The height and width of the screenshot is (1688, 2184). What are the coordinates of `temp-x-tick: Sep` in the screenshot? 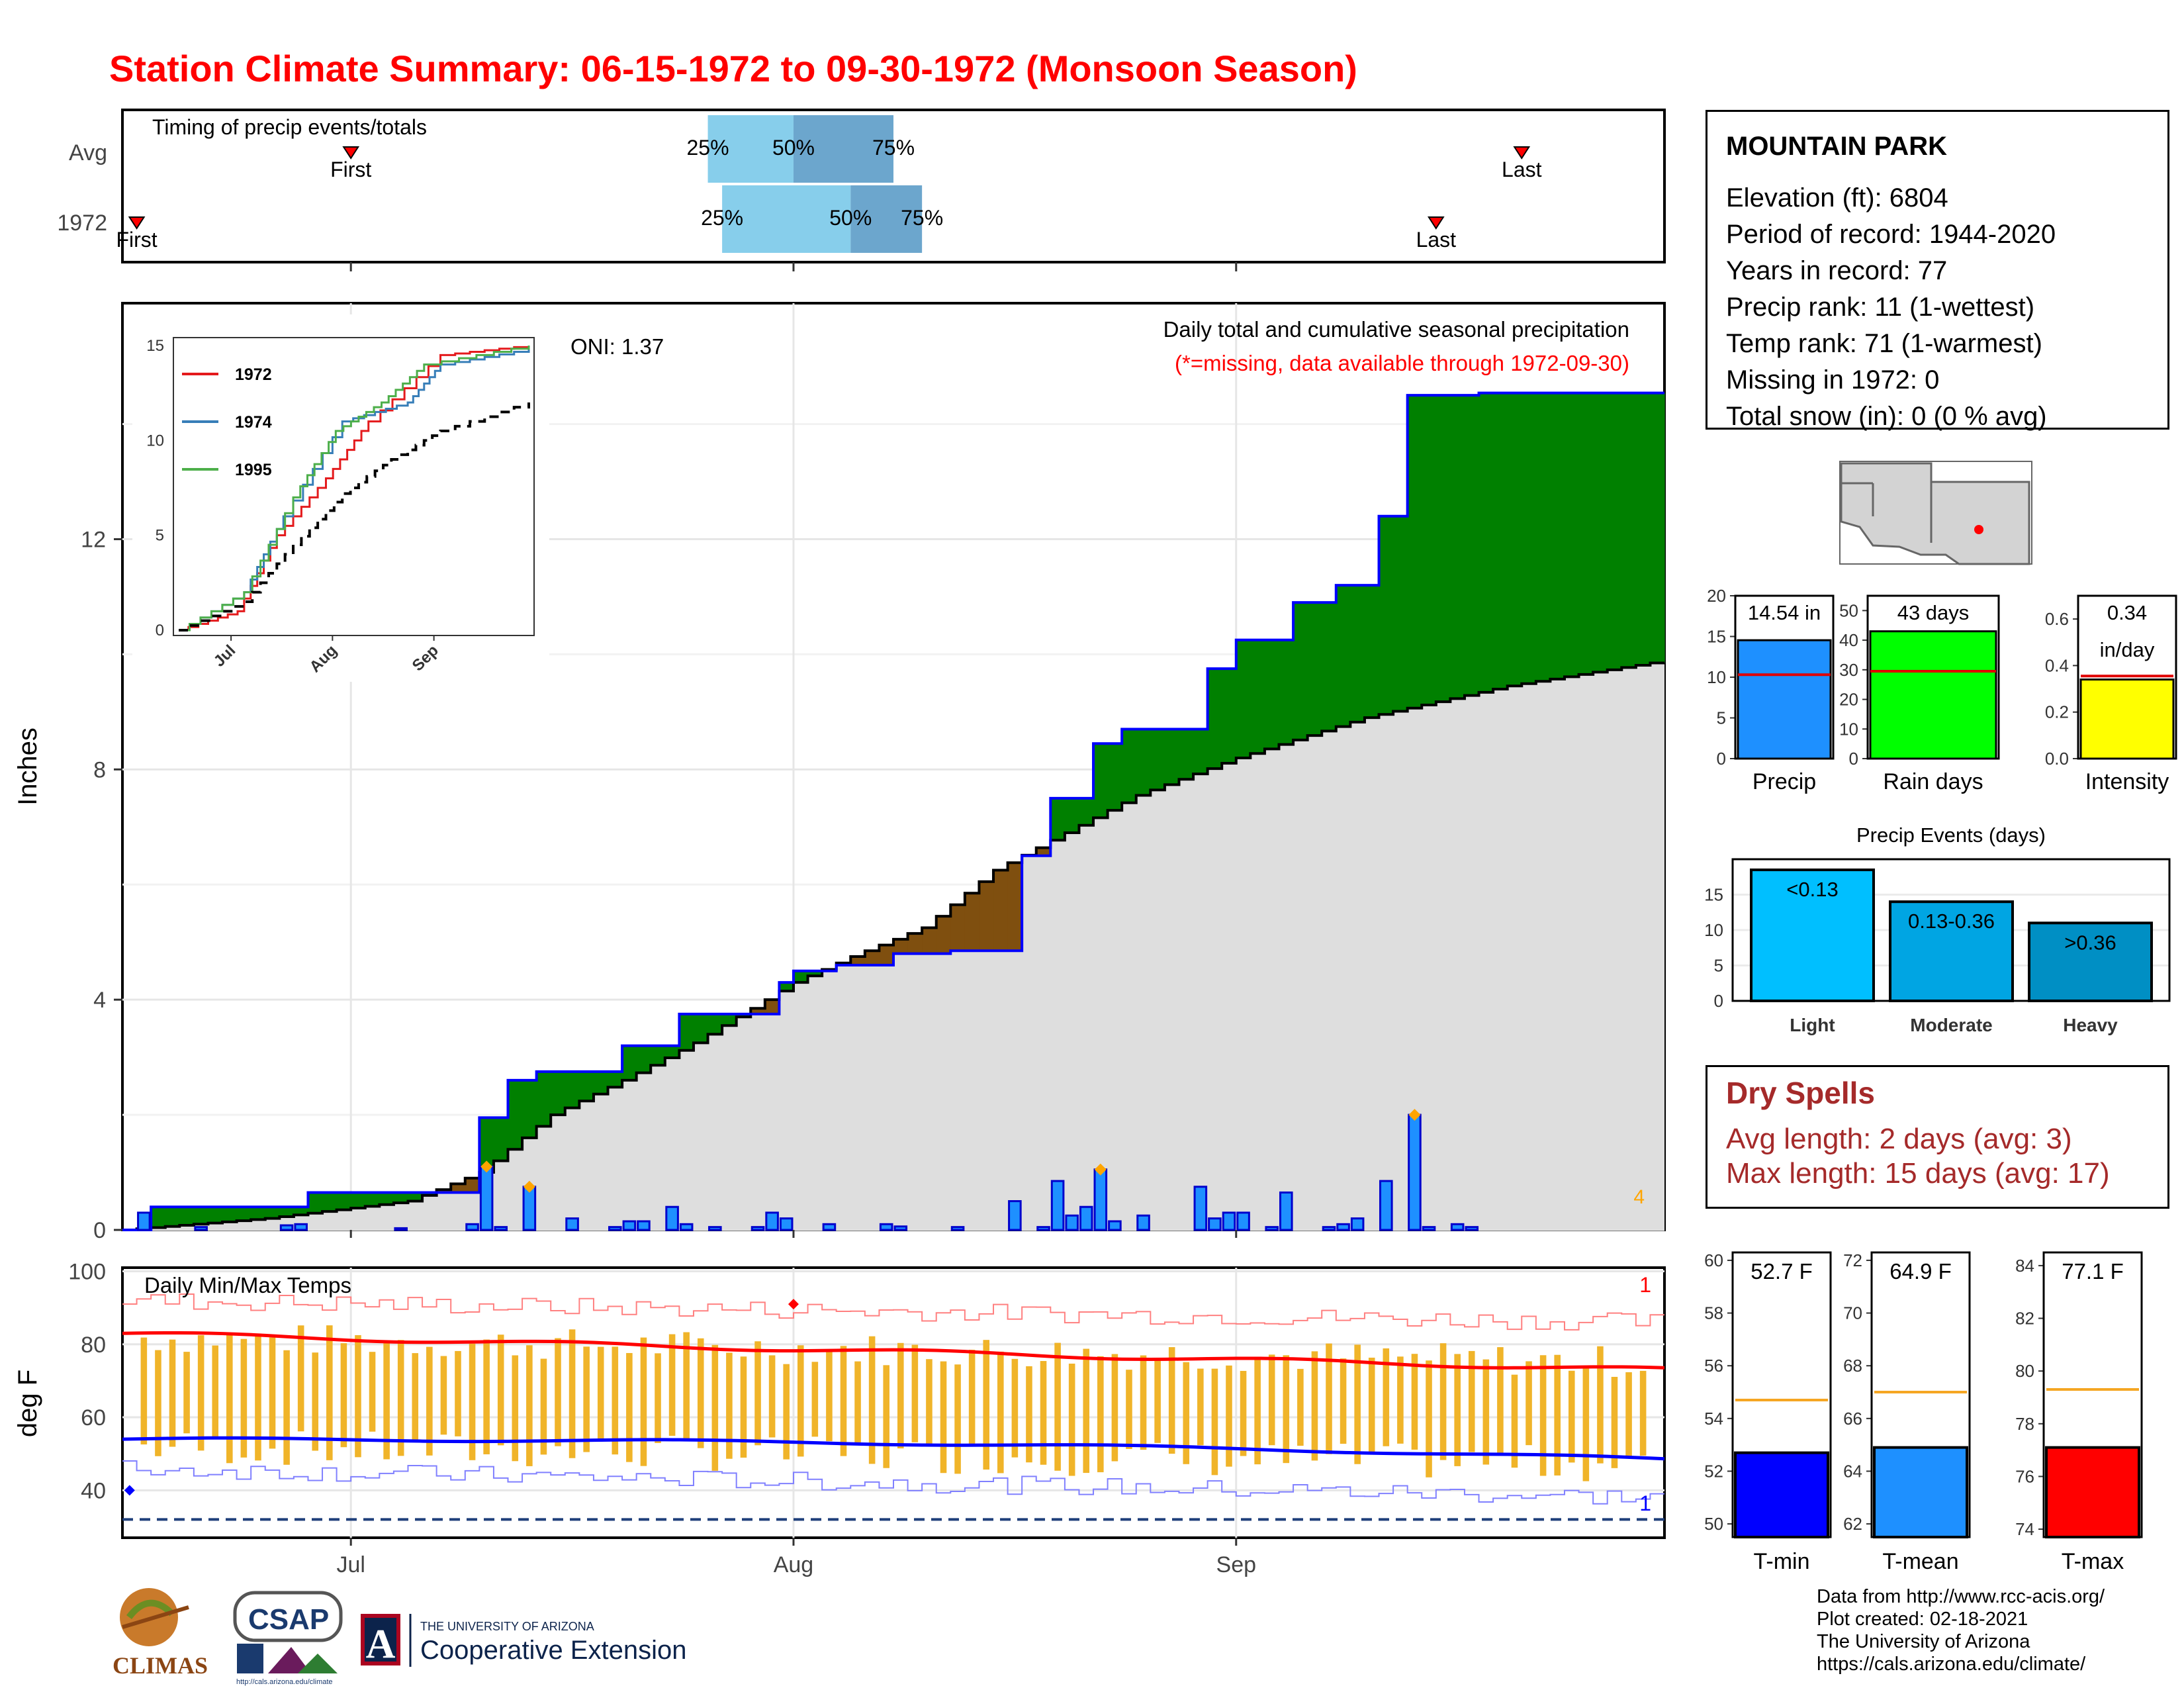 It's located at (1236, 1564).